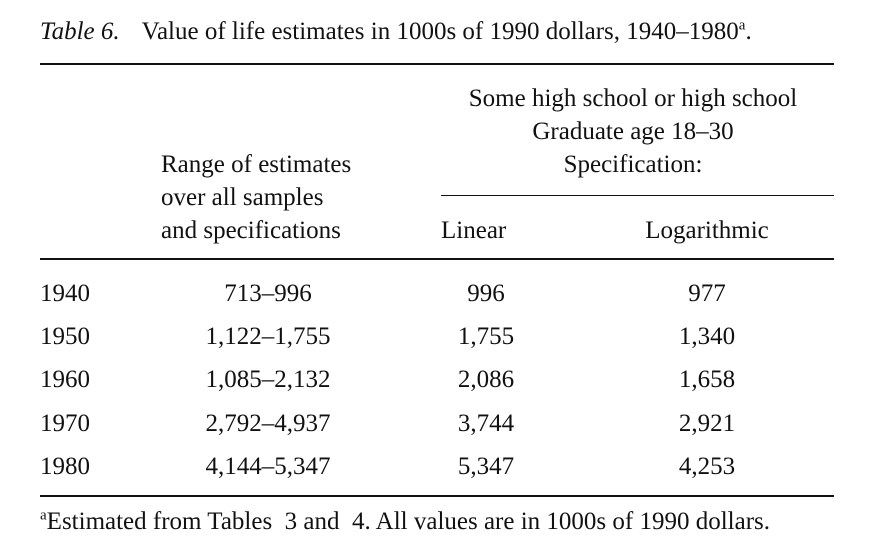  I want to click on range-header-line3: and specifications, so click(251, 230).